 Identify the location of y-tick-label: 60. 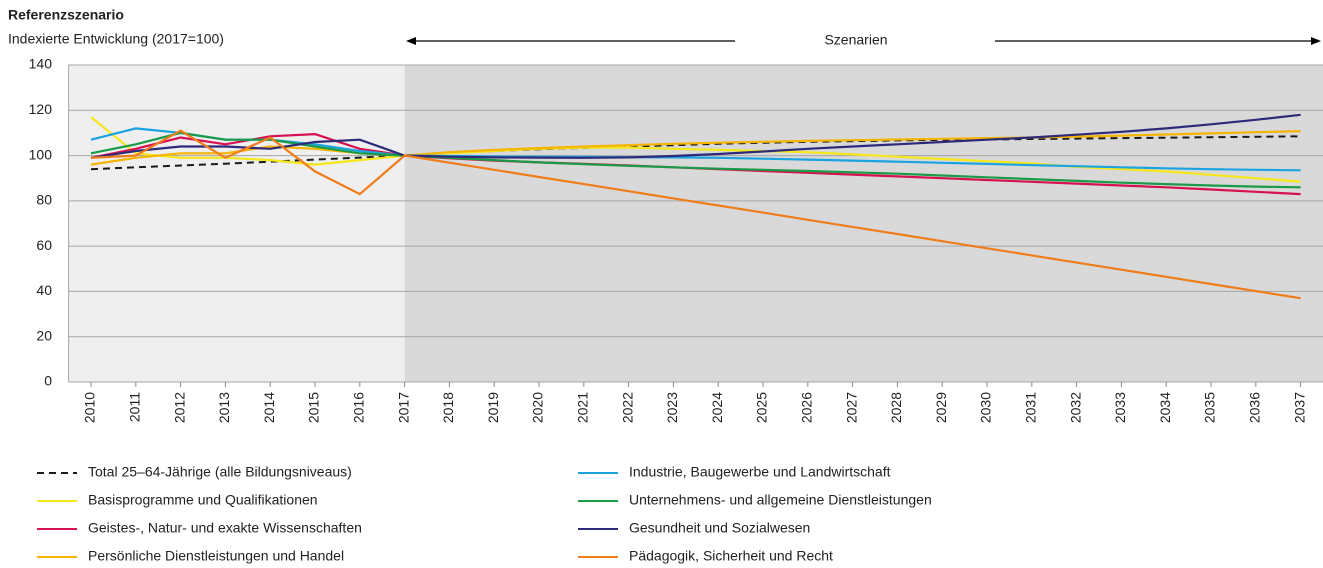
(44, 245).